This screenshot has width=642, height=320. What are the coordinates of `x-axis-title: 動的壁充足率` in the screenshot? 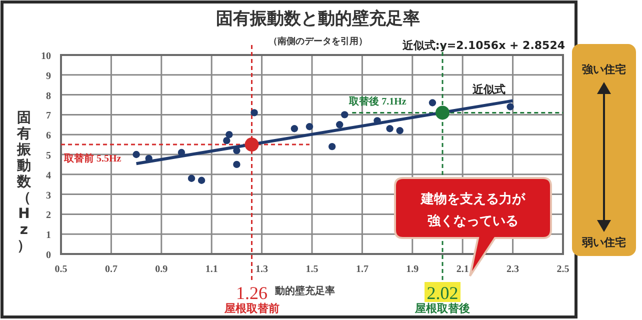 It's located at (304, 291).